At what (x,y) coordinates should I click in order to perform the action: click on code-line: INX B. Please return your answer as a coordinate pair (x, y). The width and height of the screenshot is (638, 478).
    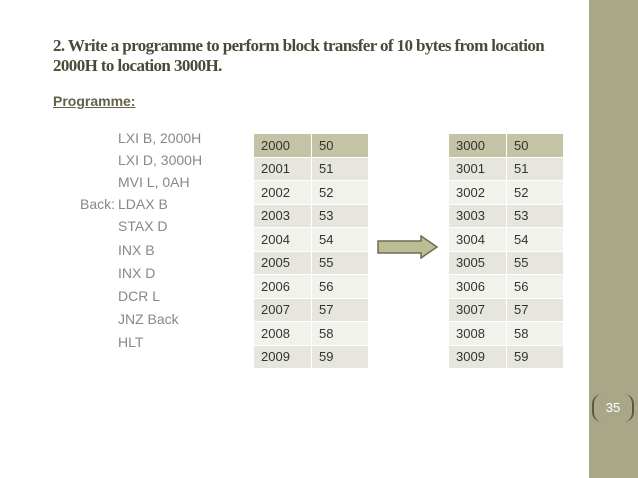
    Looking at the image, I should click on (135, 252).